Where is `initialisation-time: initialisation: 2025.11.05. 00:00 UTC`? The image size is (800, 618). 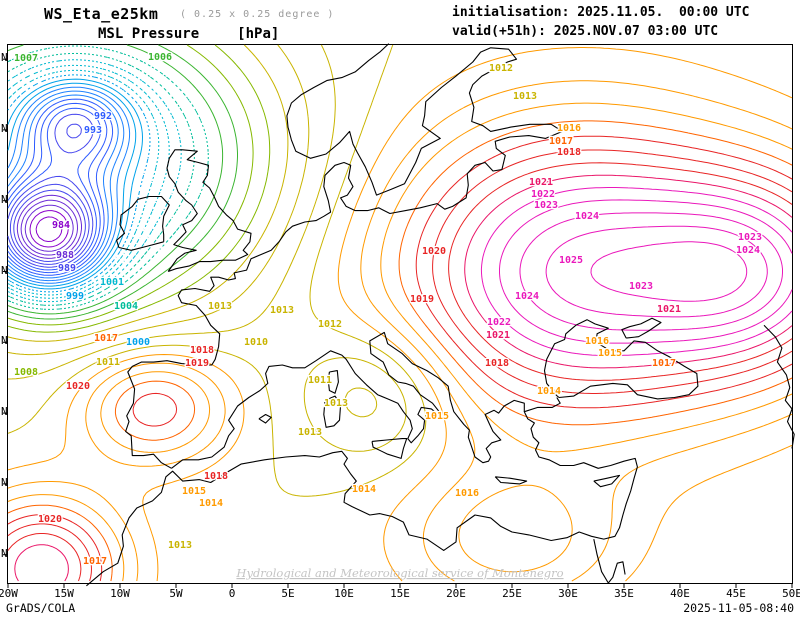
initialisation-time: initialisation: 2025.11.05. 00:00 UTC is located at coordinates (601, 12).